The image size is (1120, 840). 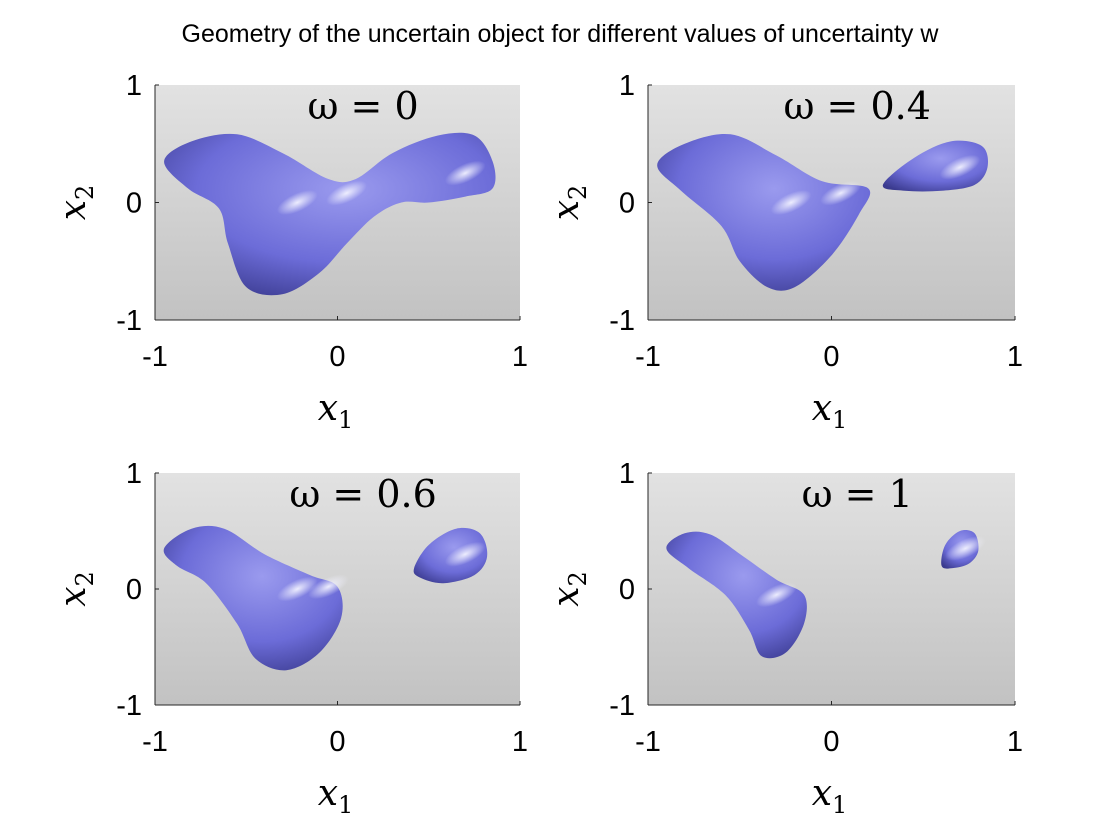 I want to click on omega-annotation: ω = 0.6, so click(x=362, y=494).